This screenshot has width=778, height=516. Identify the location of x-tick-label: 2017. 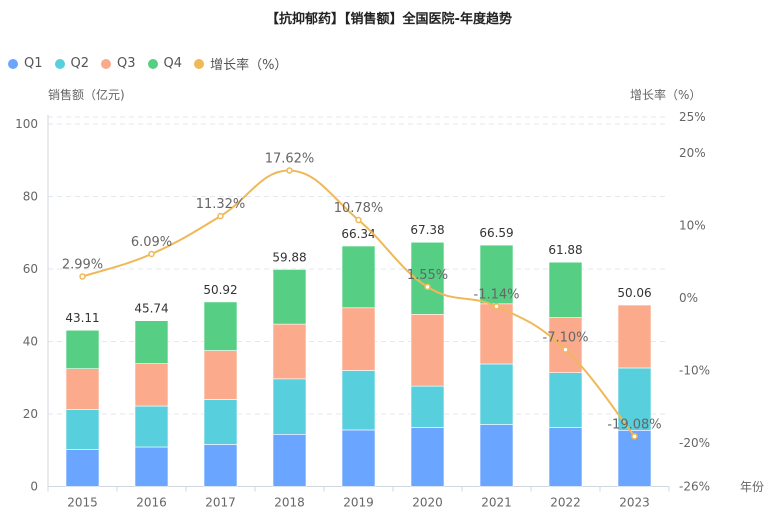
(220, 503).